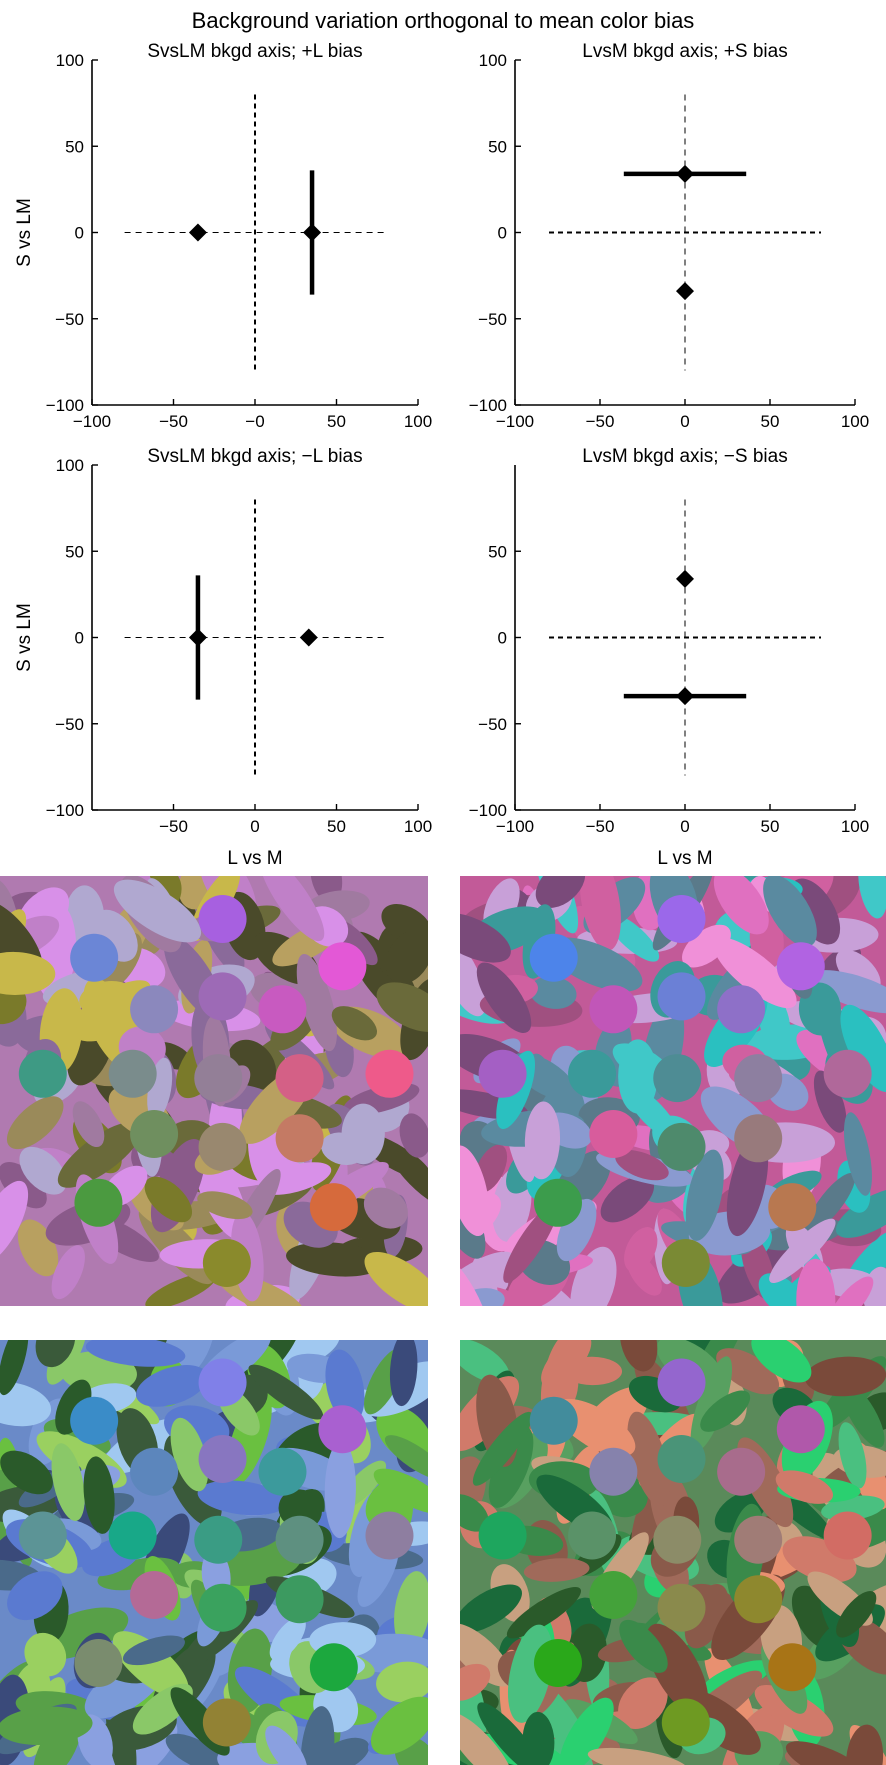 This screenshot has height=1765, width=886. Describe the element at coordinates (684, 826) in the screenshot. I see `x-tick-label: 0` at that location.